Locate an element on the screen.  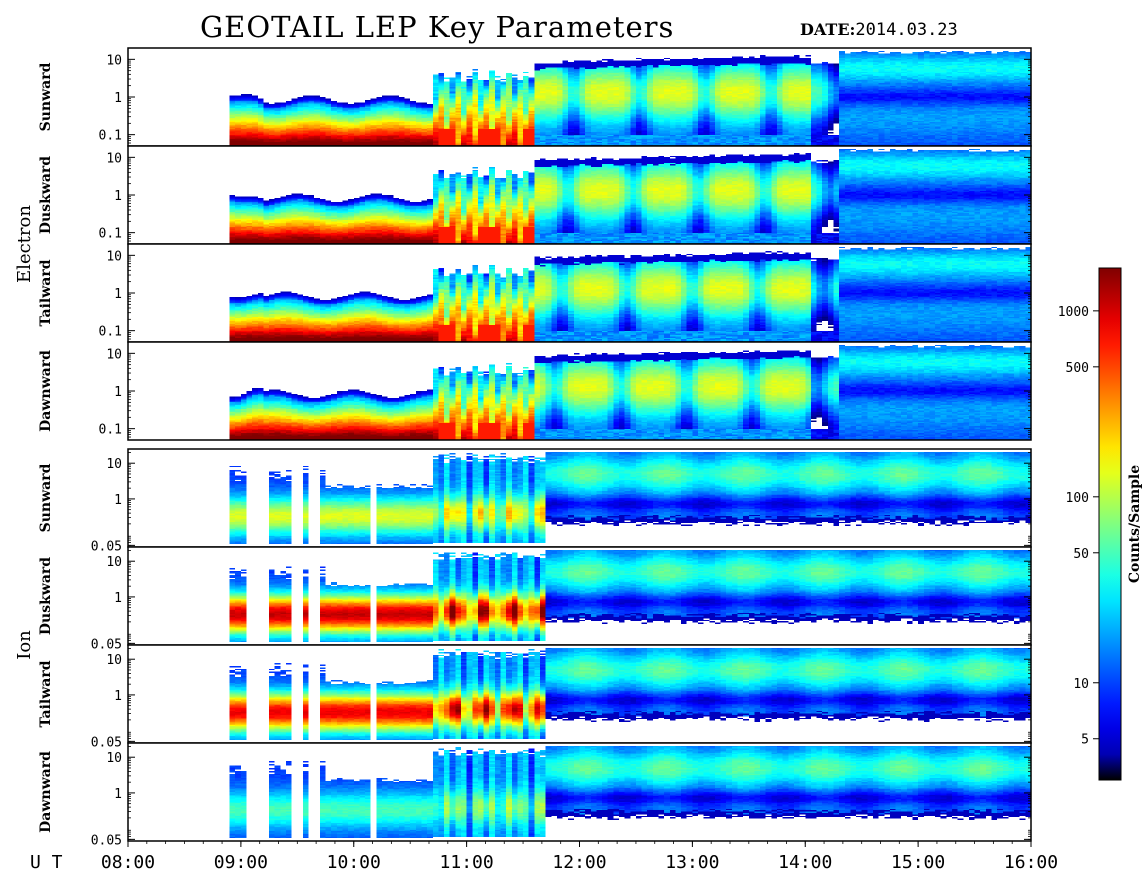
panel-ion-duskward: Duskward 10 1 0.05 is located at coordinates (535, 599).